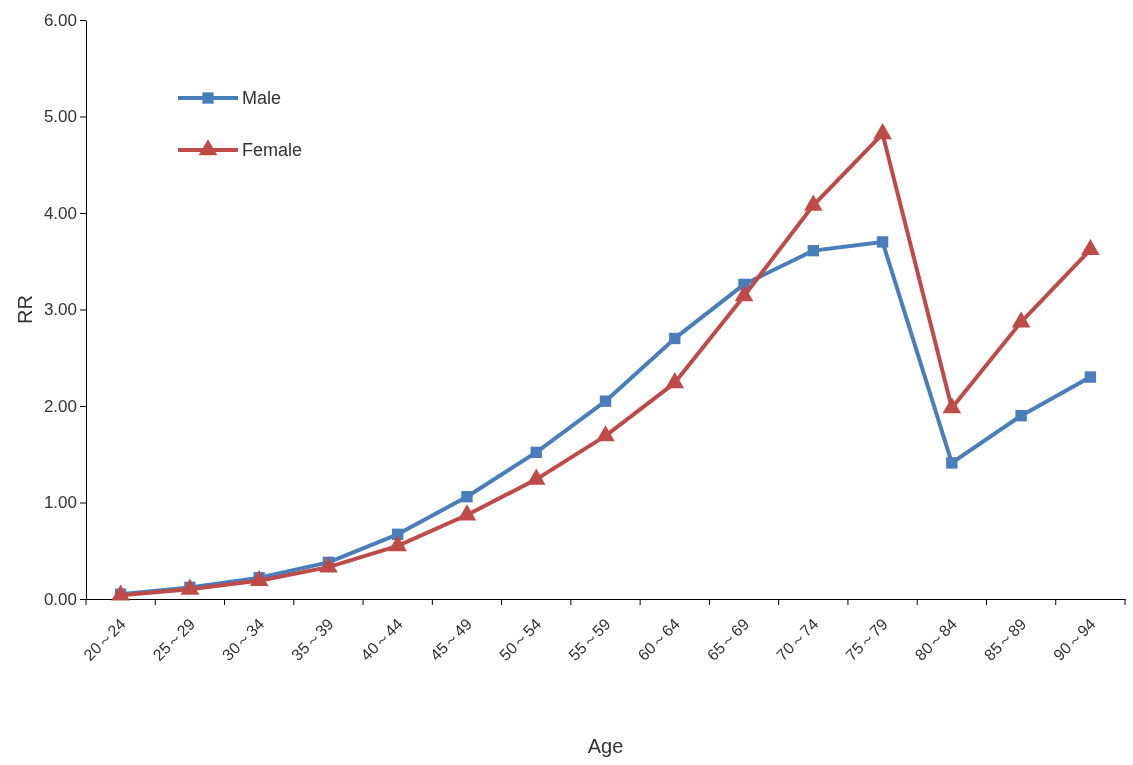 The image size is (1133, 765). What do you see at coordinates (1074, 639) in the screenshot?
I see `x-tick-label: 90～94` at bounding box center [1074, 639].